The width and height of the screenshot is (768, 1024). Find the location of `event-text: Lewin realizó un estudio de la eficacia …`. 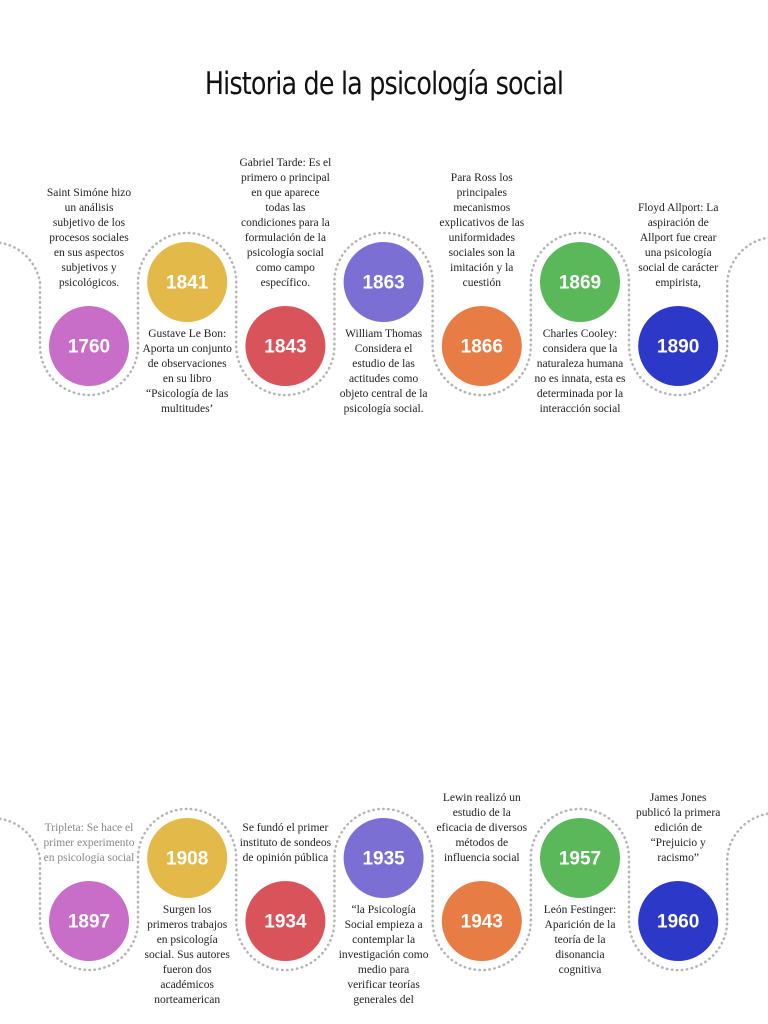

event-text: Lewin realizó un estudio de la eficacia … is located at coordinates (482, 828).